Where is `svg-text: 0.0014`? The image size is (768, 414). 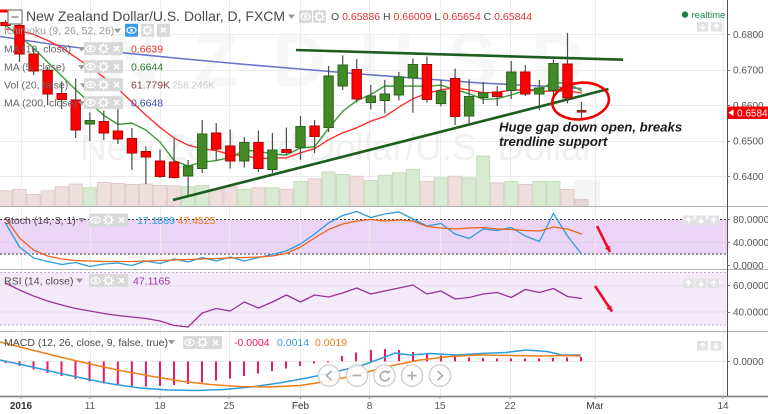
svg-text: 0.0014 is located at coordinates (293, 343).